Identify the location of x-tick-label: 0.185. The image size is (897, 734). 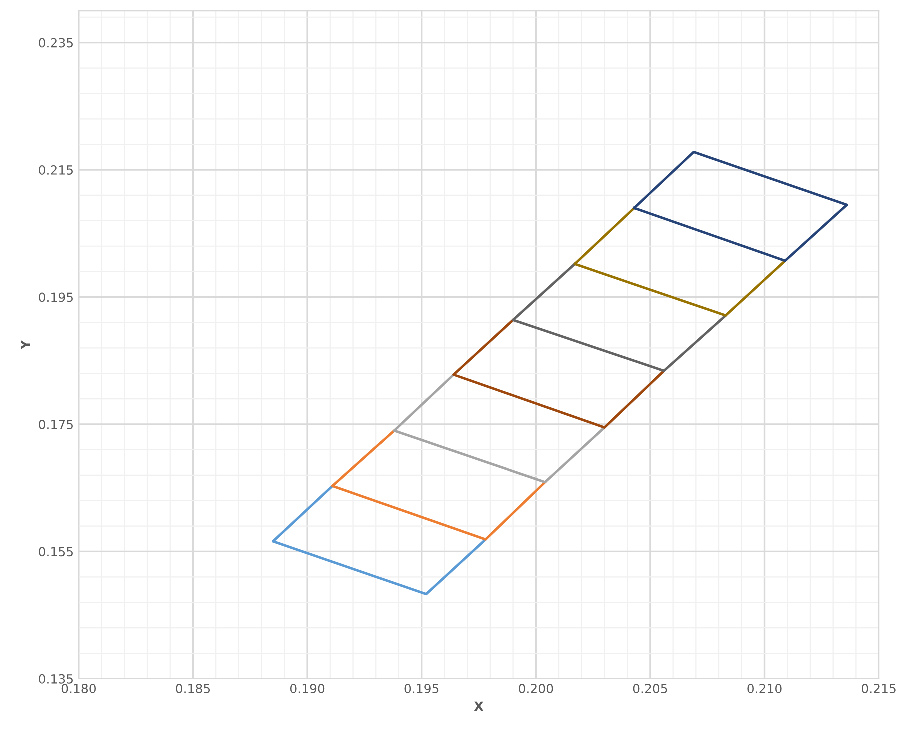
(193, 689).